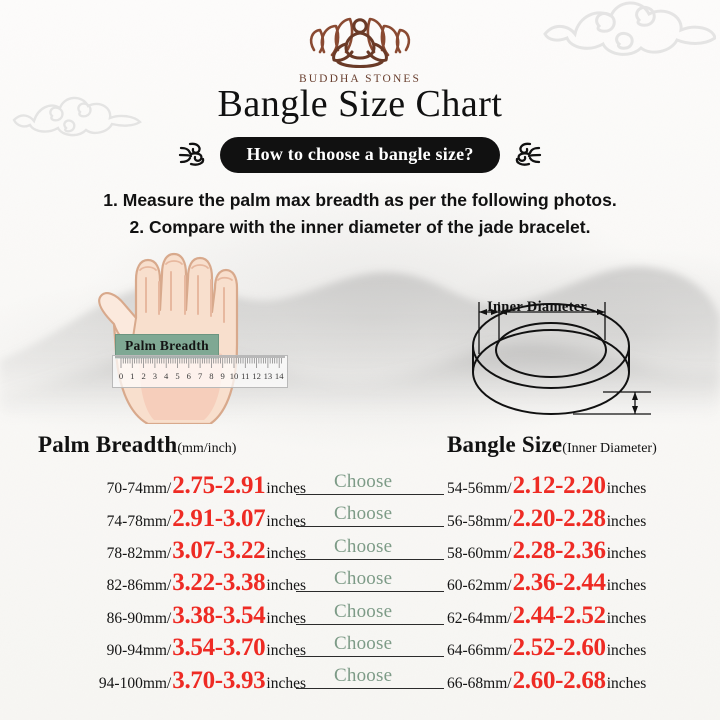 The image size is (720, 720). What do you see at coordinates (200, 376) in the screenshot?
I see `ruler-tick-label: 7` at bounding box center [200, 376].